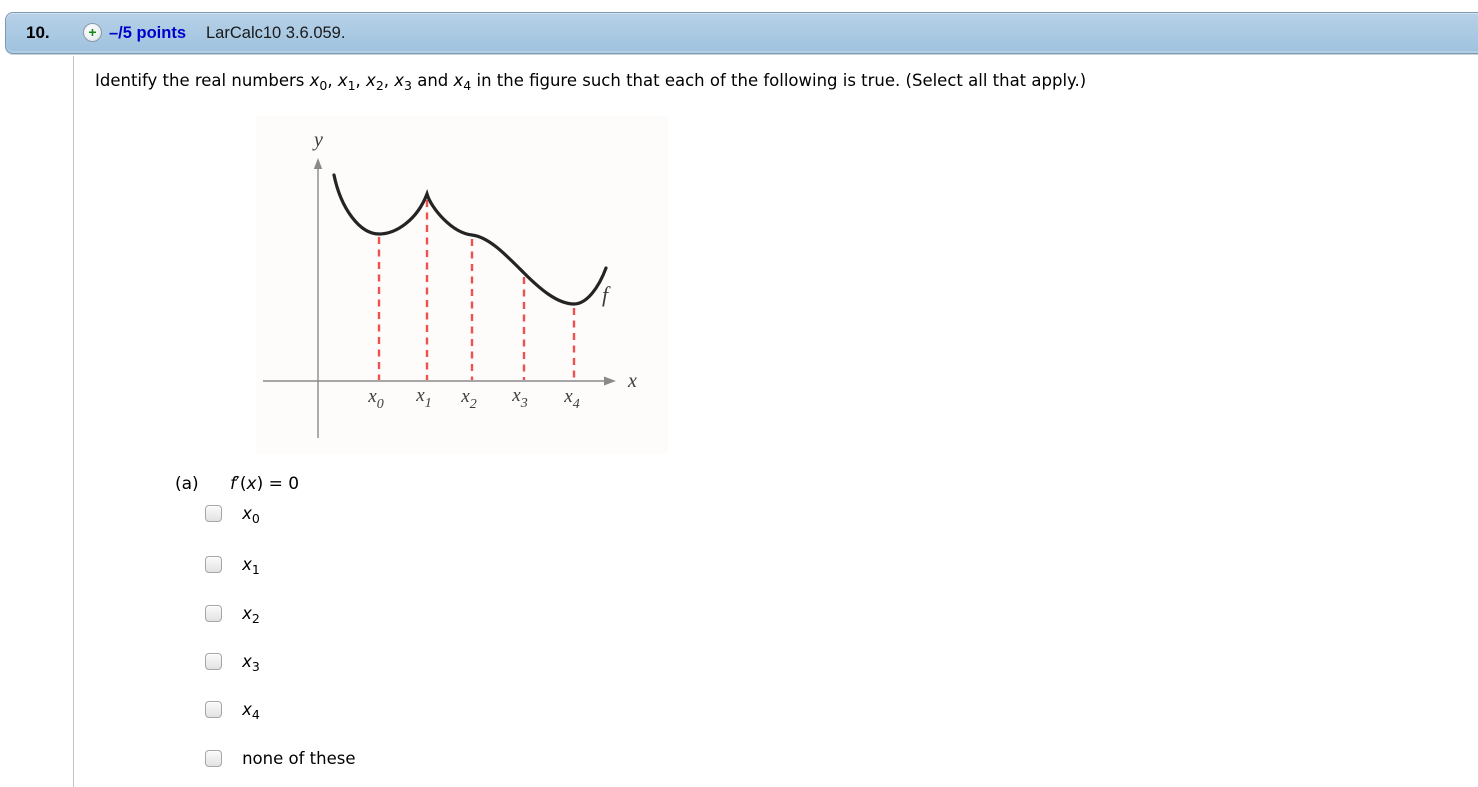 Image resolution: width=1478 pixels, height=787 pixels. I want to click on expr-equals-zero: ) = 0, so click(278, 484).